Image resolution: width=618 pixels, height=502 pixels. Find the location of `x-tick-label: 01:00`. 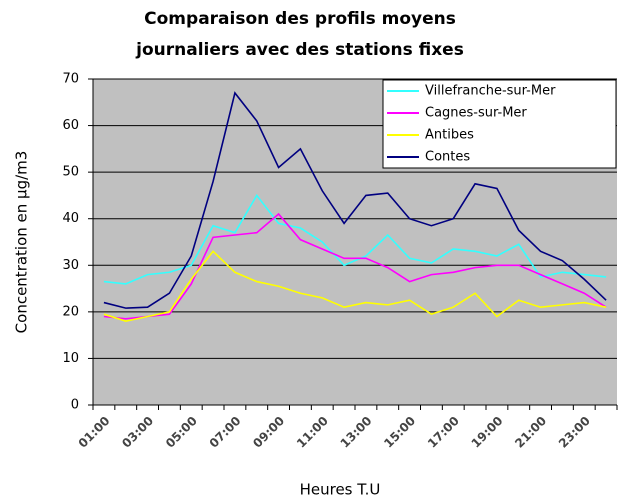

x-tick-label: 01:00 is located at coordinates (94, 432).